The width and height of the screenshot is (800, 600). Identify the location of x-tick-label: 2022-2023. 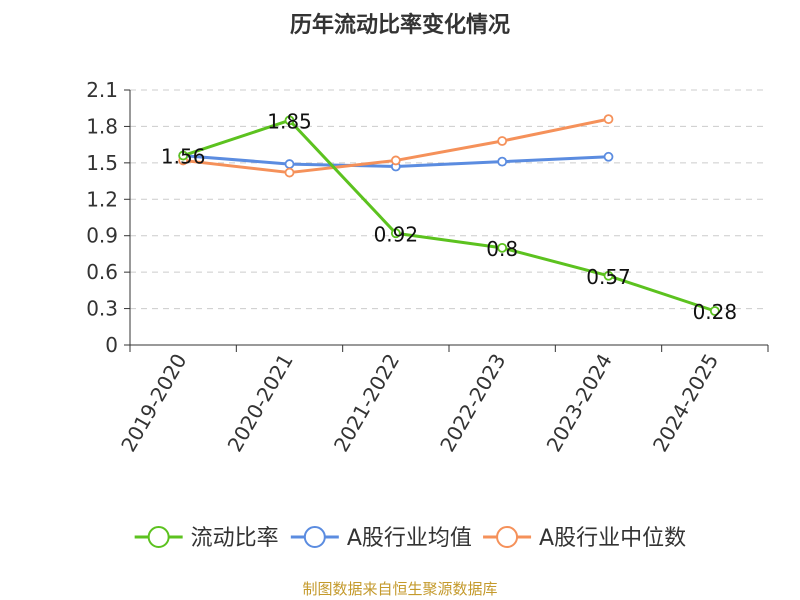
(472, 402).